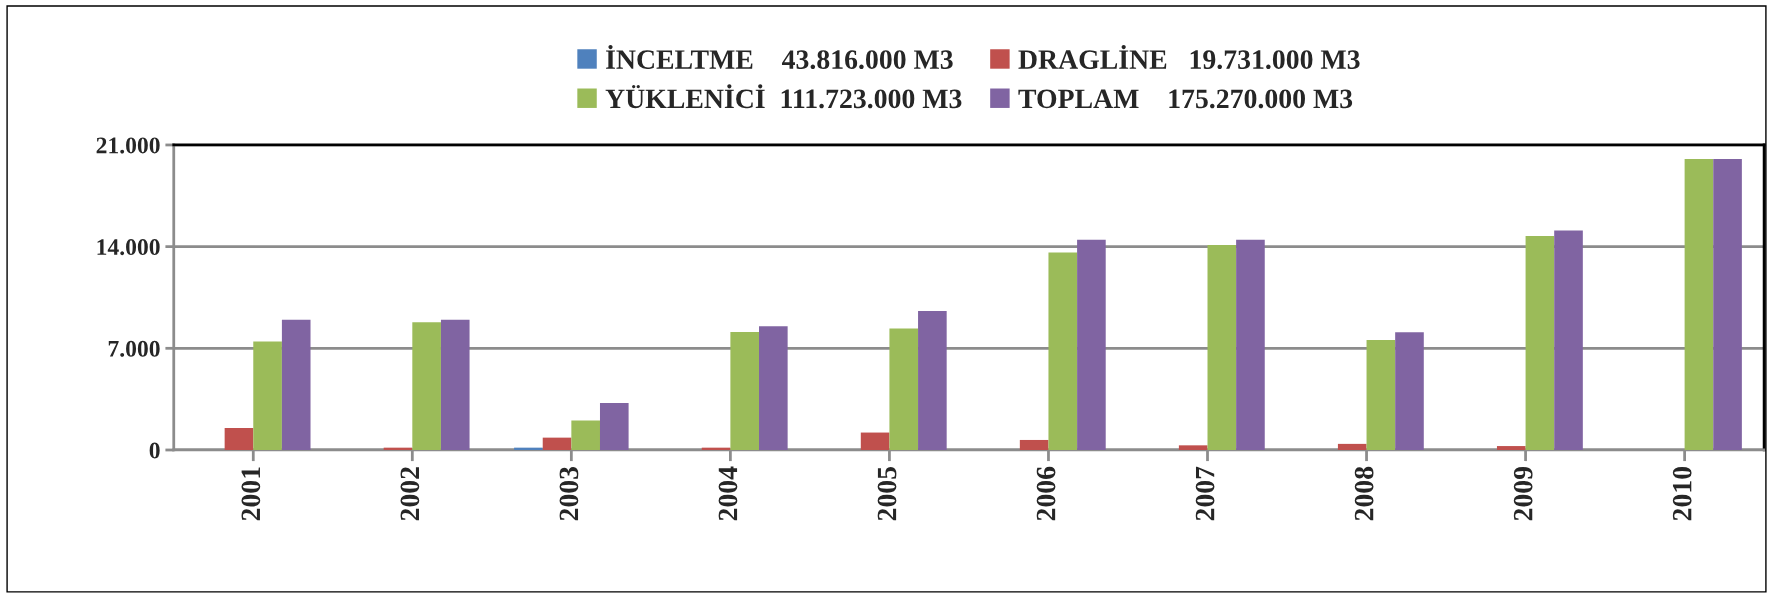 The image size is (1773, 604). What do you see at coordinates (1189, 57) in the screenshot?
I see `legend-label: DRAGLİNE 19.731.000 M3` at bounding box center [1189, 57].